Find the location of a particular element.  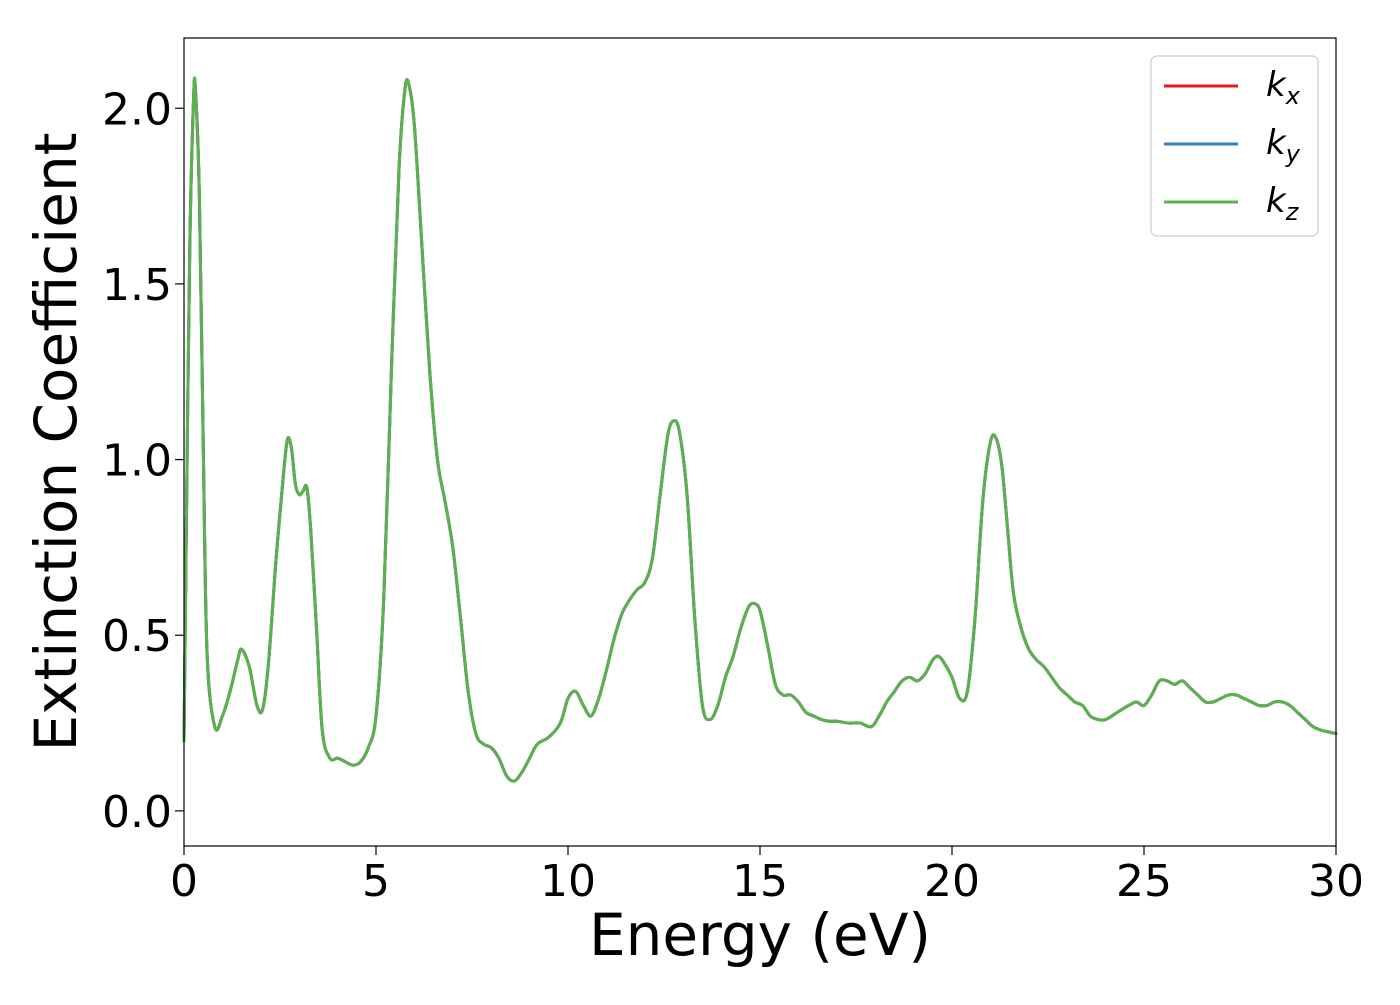

x-axis-ticks: 0 5 10 15 20 25 30 is located at coordinates (767, 876).